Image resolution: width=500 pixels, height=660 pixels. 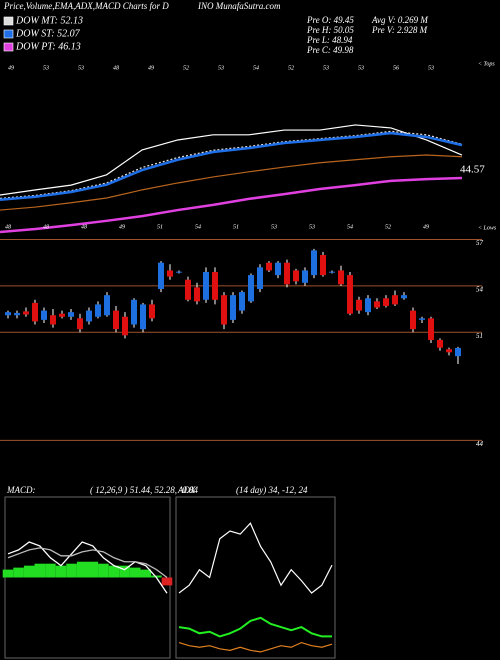 I want to click on avg-volume: Avg V: 0.269 M, so click(x=399, y=20).